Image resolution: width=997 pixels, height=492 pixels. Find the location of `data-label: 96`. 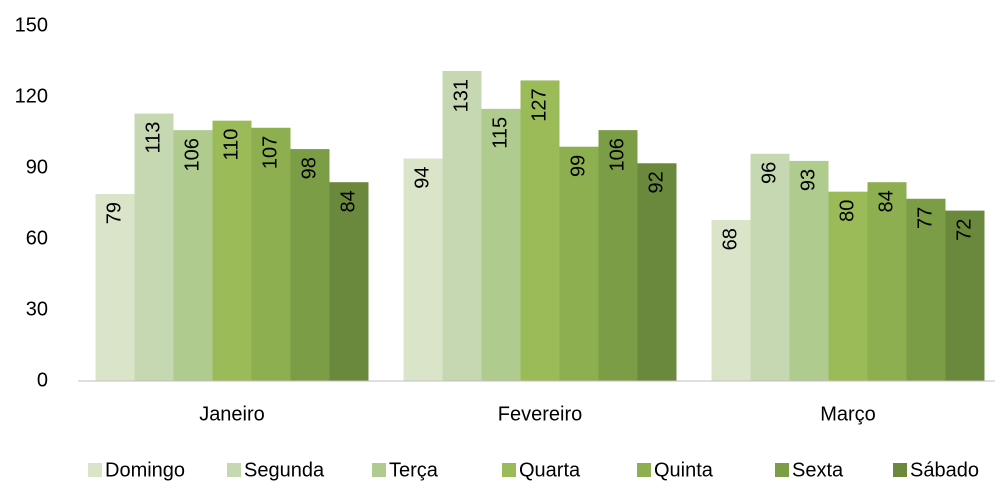

data-label: 96 is located at coordinates (769, 173).